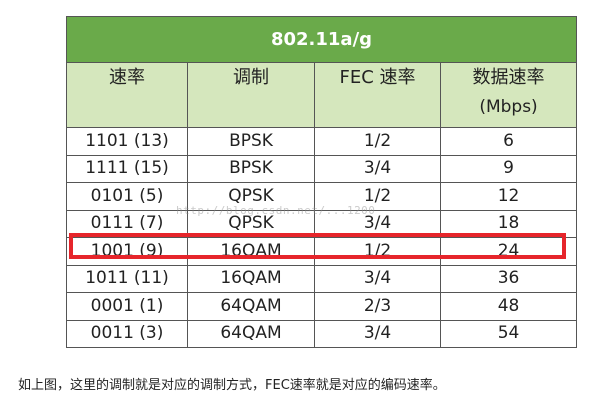 Image resolution: width=592 pixels, height=400 pixels. What do you see at coordinates (322, 196) in the screenshot?
I see `table-row: 0101 (5) QPSK 1/2 12` at bounding box center [322, 196].